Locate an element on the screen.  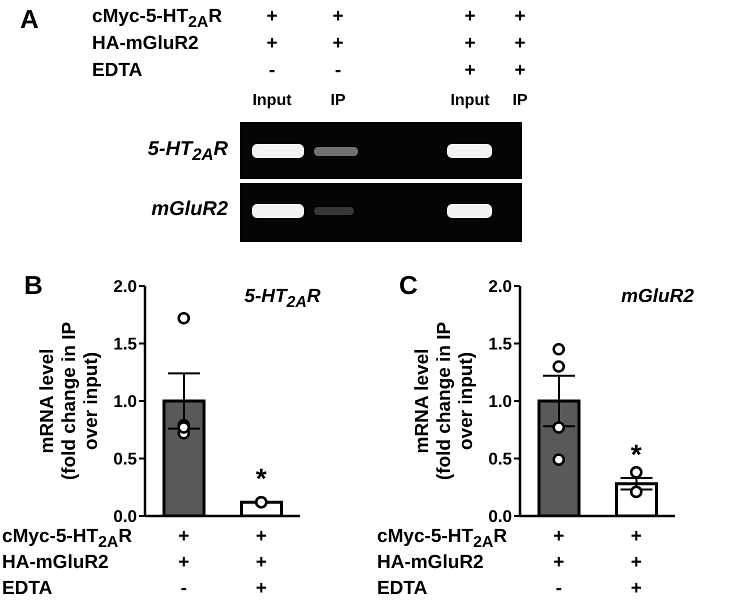
chart-subtitle: mGluR2 is located at coordinates (657, 297).